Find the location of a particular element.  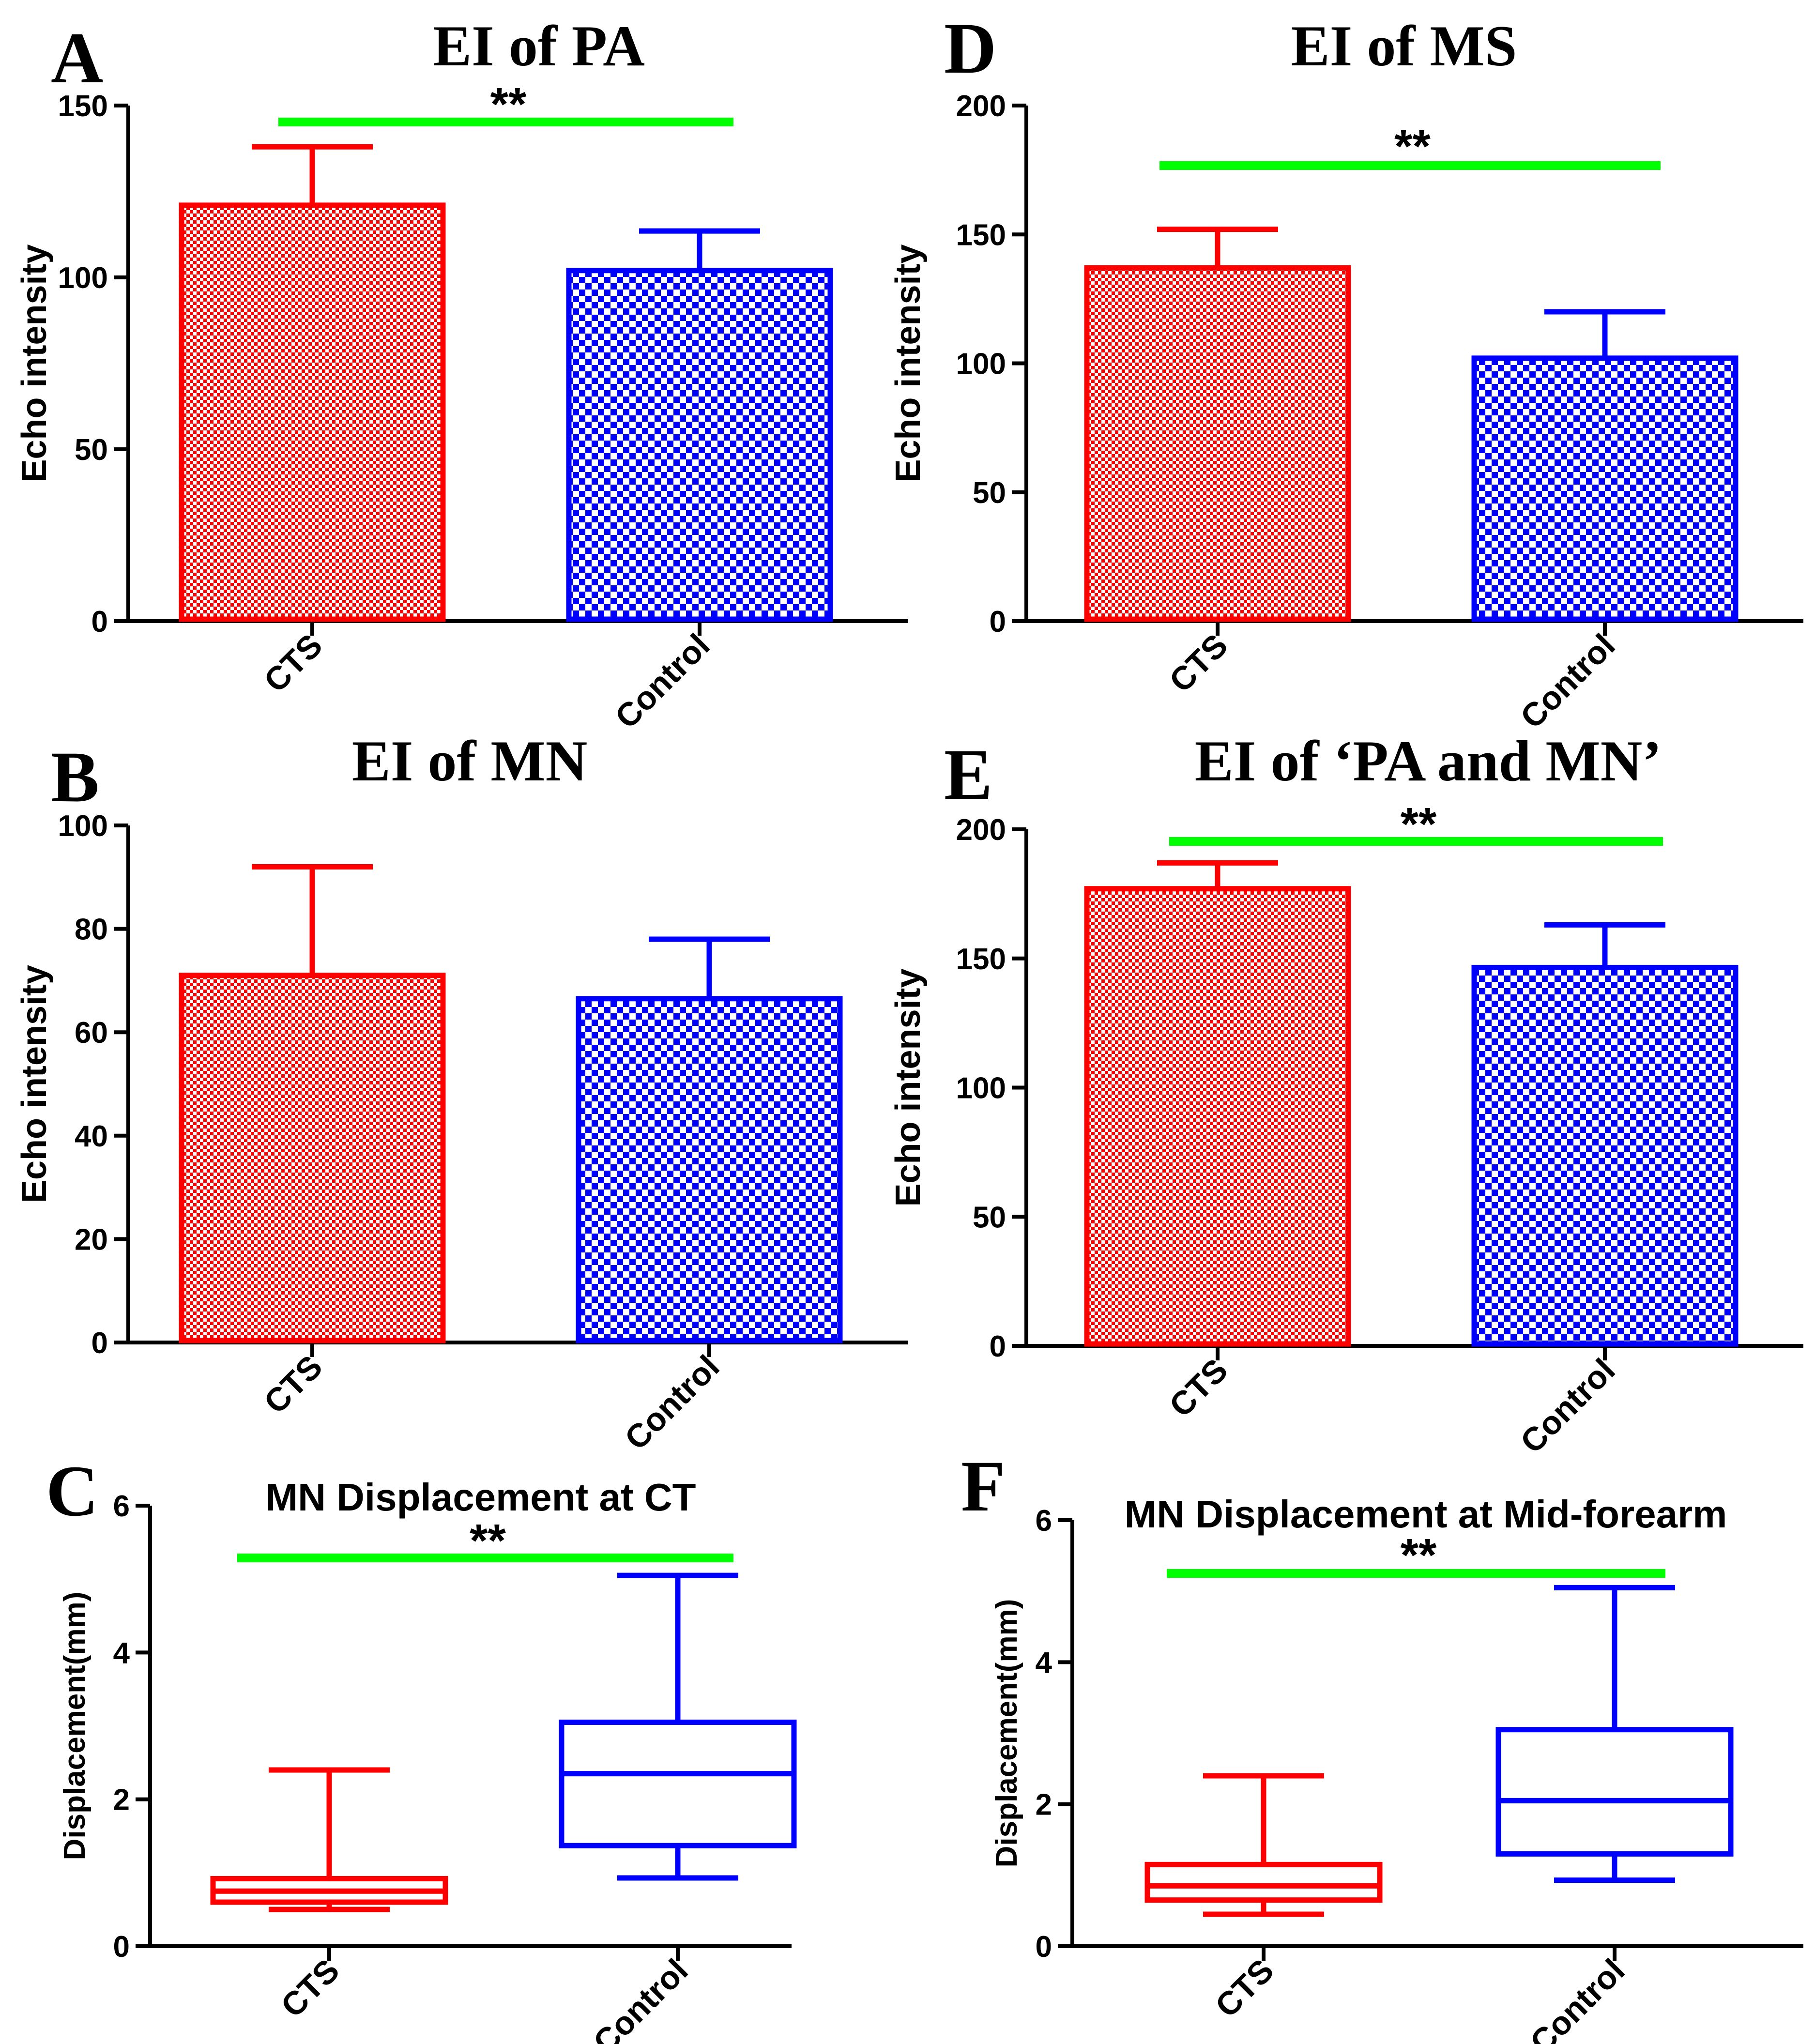

chart-title-e: EI of ‘PA and MN’ is located at coordinates (1428, 761).